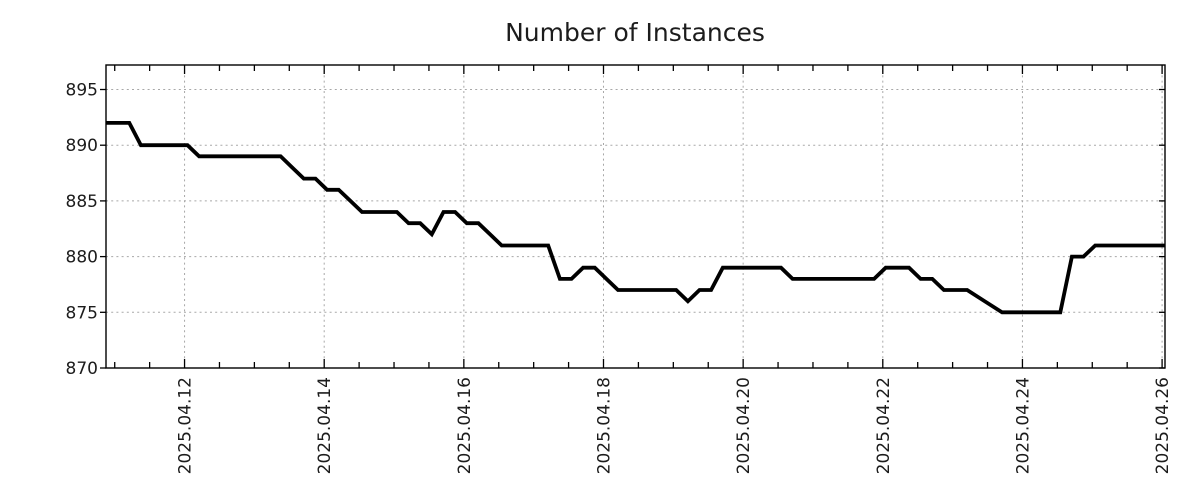 This screenshot has width=1200, height=500. Describe the element at coordinates (604, 425) in the screenshot. I see `x-tick-label: 2025.04.18` at that location.